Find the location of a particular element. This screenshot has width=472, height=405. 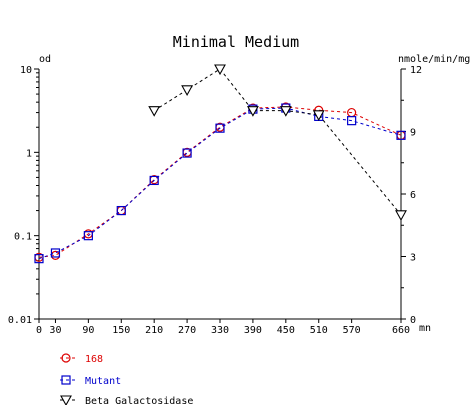

right-tick-label: 0 is located at coordinates (413, 320).